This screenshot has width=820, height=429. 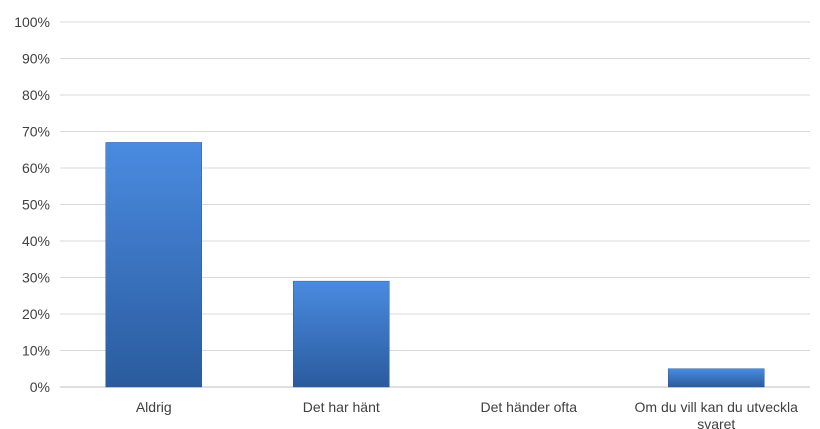 What do you see at coordinates (36, 314) in the screenshot?
I see `y-tick-label: 20%` at bounding box center [36, 314].